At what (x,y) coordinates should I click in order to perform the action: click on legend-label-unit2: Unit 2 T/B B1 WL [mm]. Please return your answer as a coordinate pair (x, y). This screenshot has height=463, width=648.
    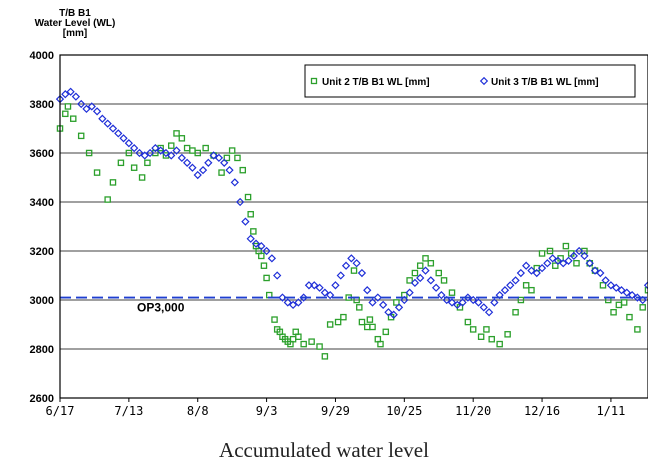
    Looking at the image, I should click on (376, 82).